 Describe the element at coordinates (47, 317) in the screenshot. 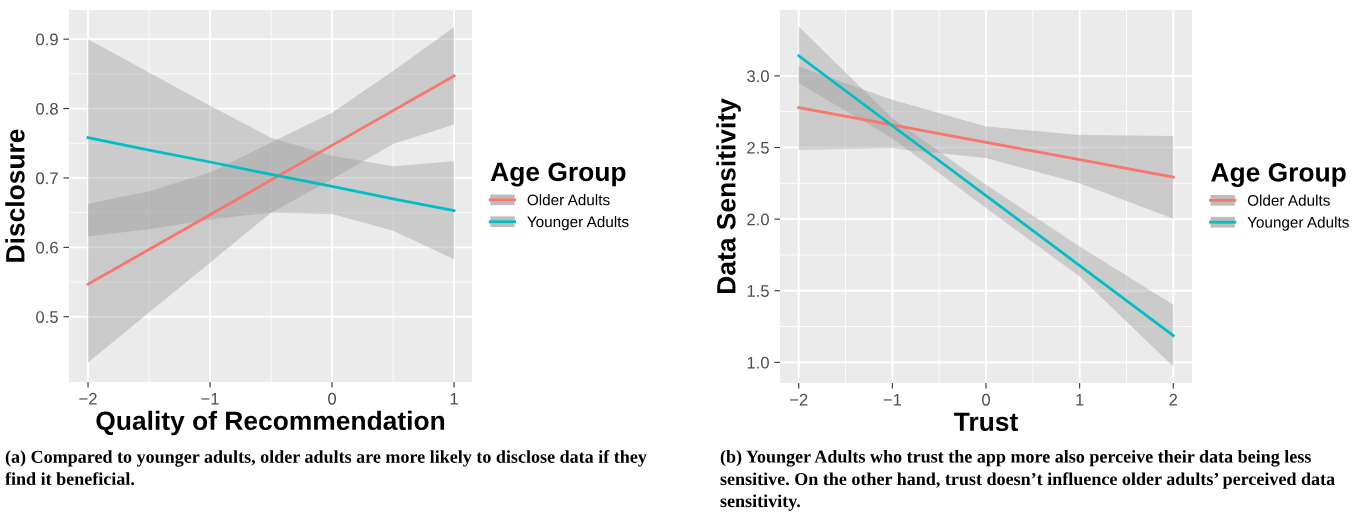

I see `y-tick-label: 0.5` at that location.